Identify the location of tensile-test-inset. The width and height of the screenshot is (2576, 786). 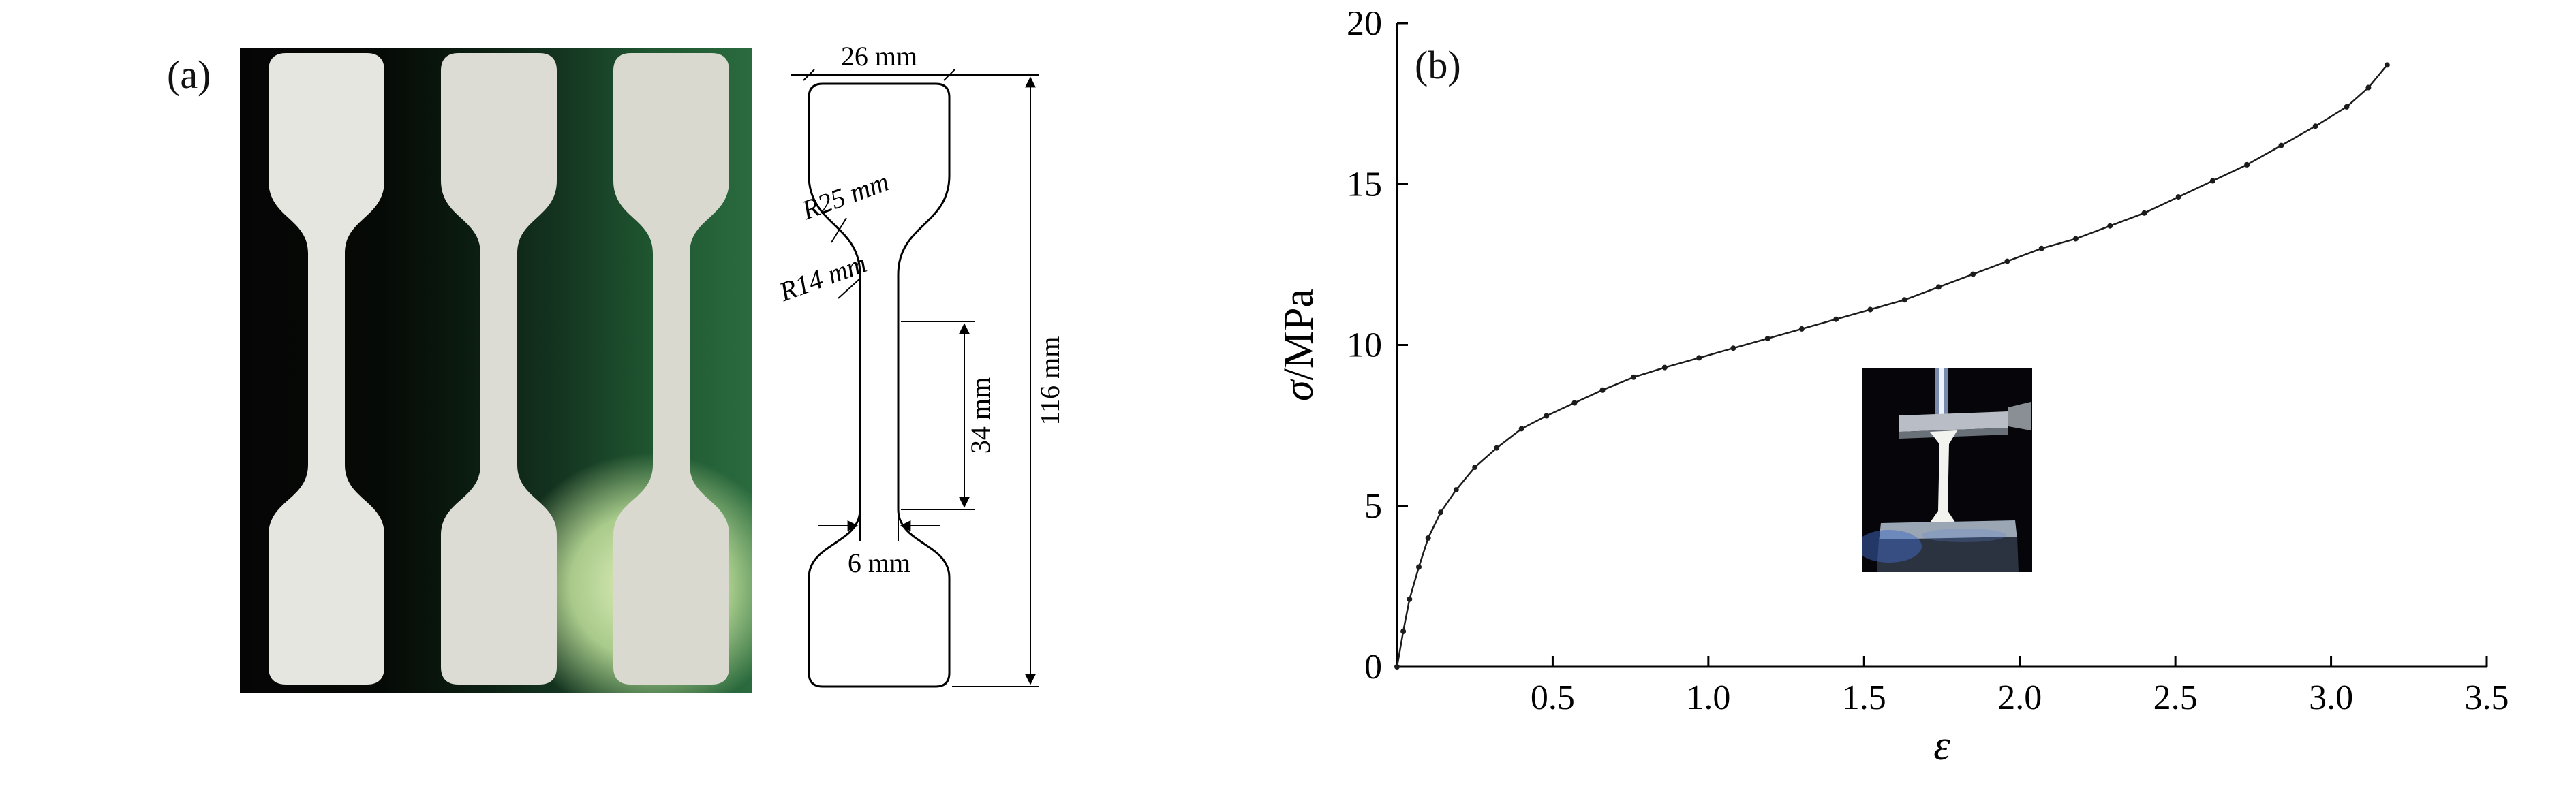
(1947, 470).